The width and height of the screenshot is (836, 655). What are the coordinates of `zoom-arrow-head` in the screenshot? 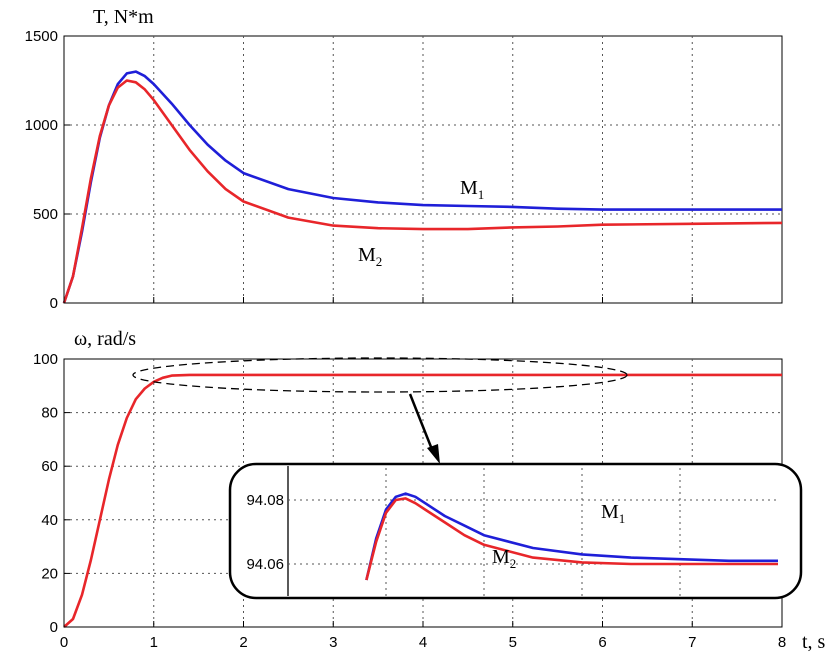 It's located at (433, 454).